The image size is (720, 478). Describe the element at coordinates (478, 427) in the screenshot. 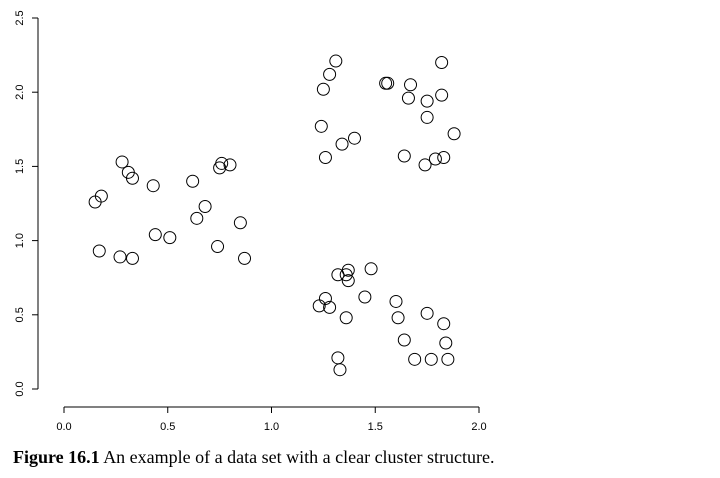

I see `x-tick-label: 2.0` at that location.